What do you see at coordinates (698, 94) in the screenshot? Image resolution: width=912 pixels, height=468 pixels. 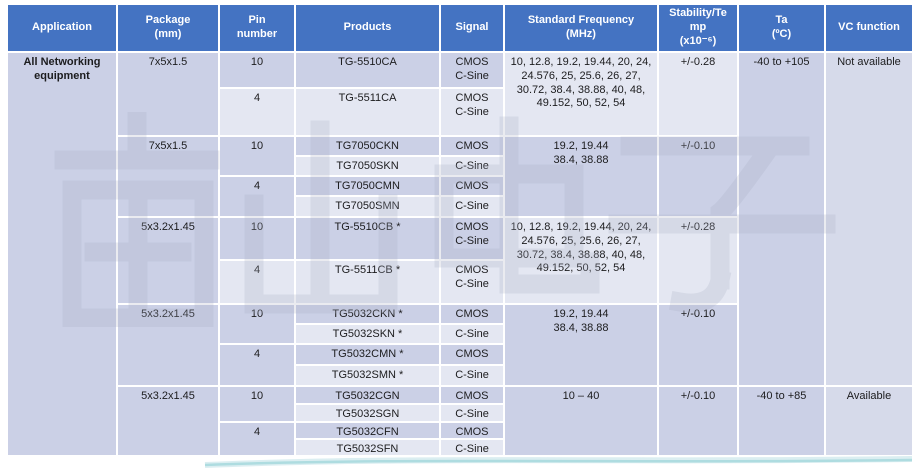 I see `cell-stability-g1: +/-0.28` at bounding box center [698, 94].